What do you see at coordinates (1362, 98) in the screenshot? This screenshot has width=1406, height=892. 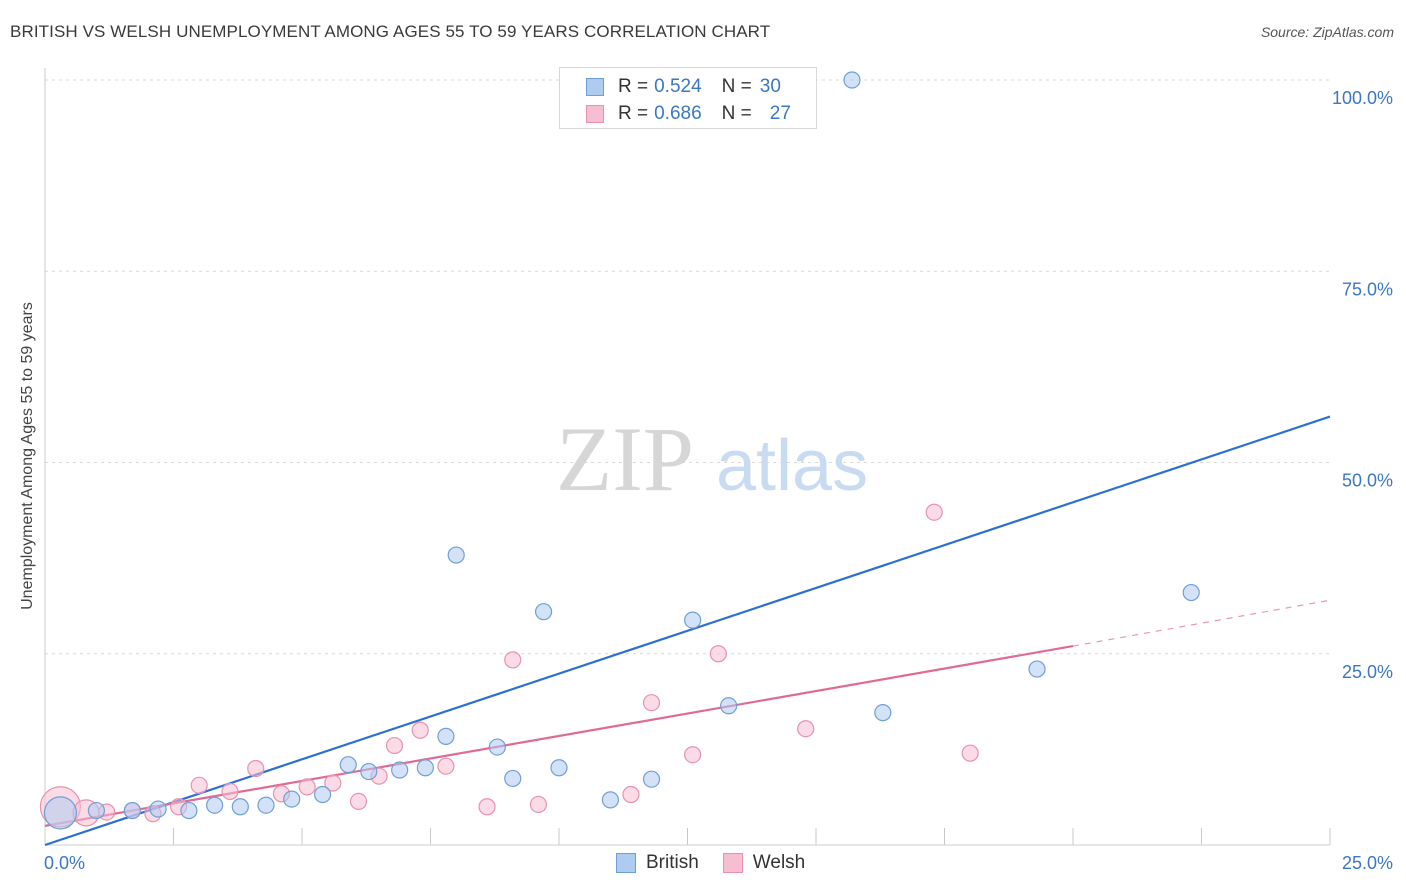 I see `y-tick-label-100: 100.0%` at bounding box center [1362, 98].